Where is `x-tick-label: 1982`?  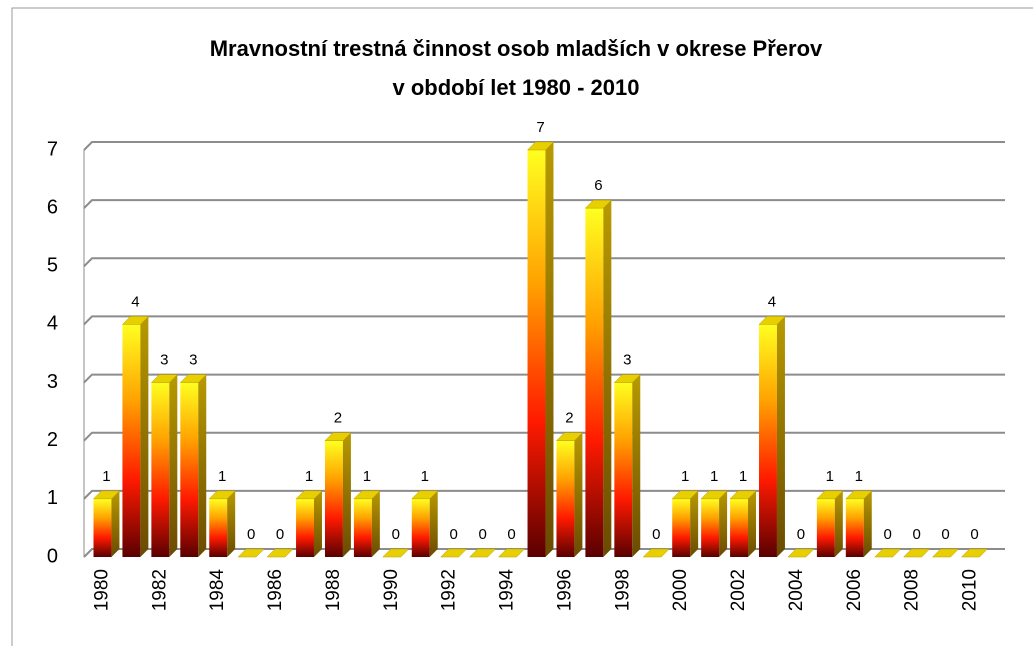 x-tick-label: 1982 is located at coordinates (159, 590).